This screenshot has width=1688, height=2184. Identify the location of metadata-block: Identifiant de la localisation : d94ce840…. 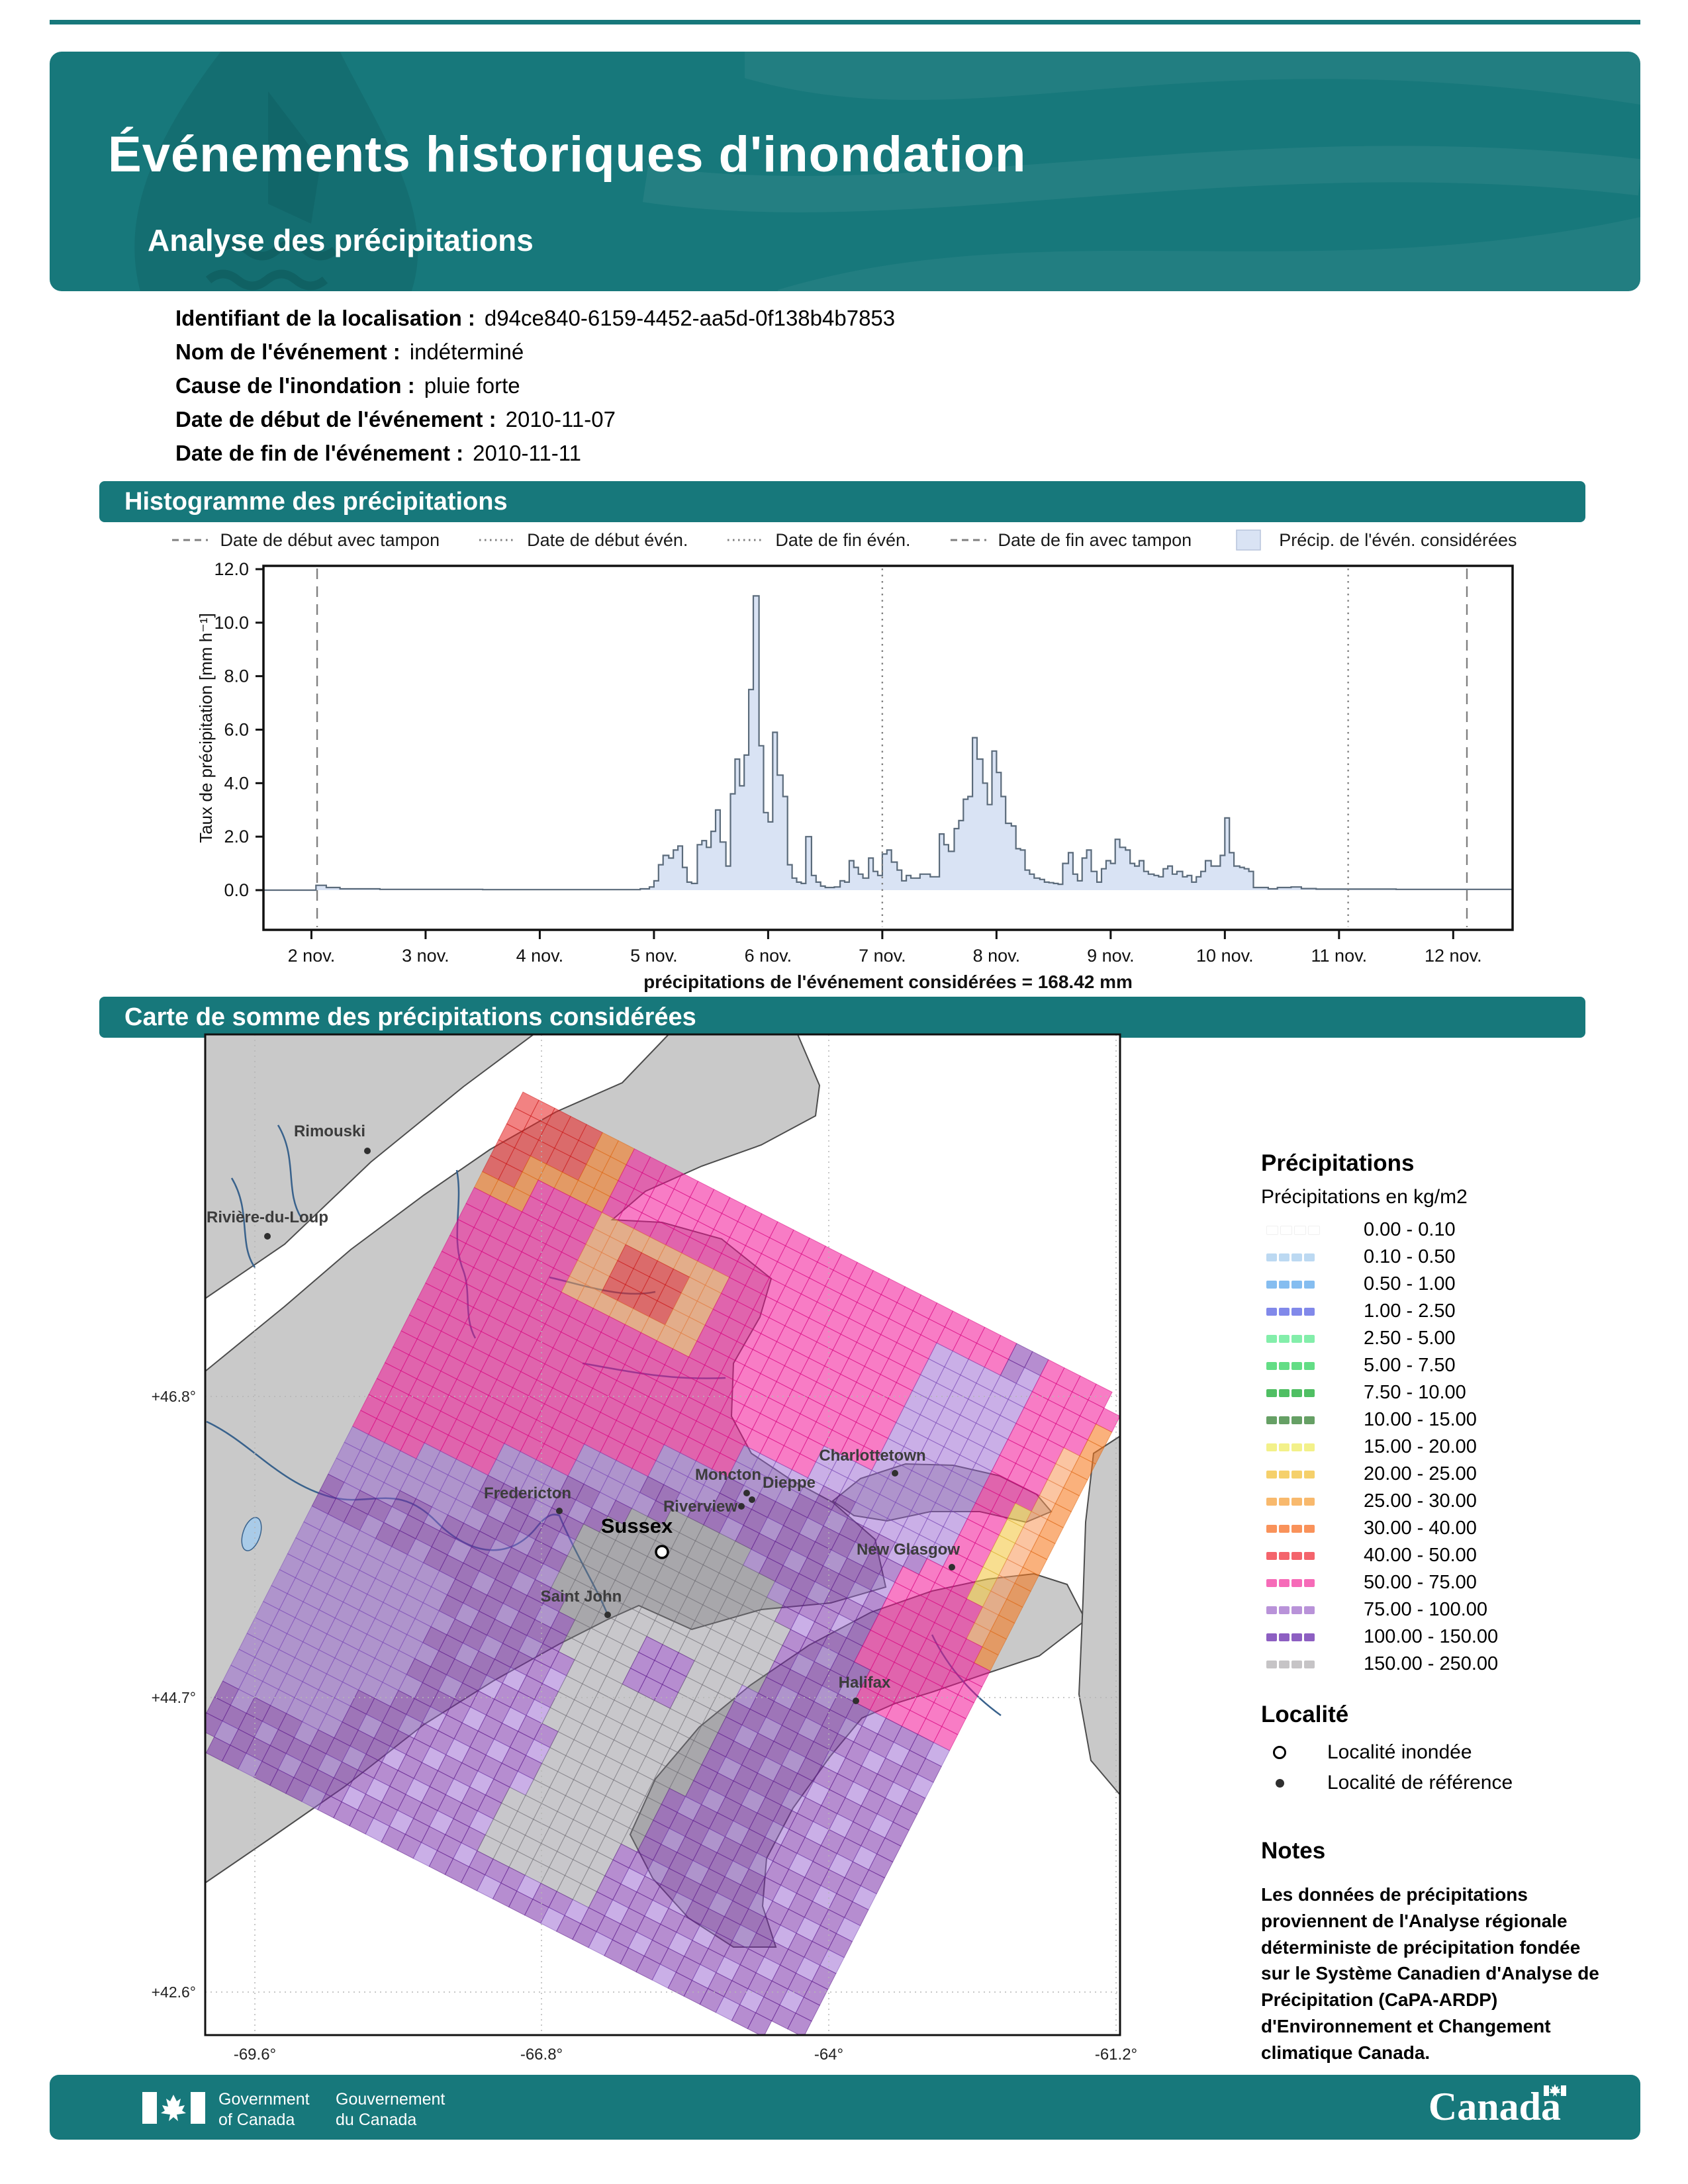
(804, 390).